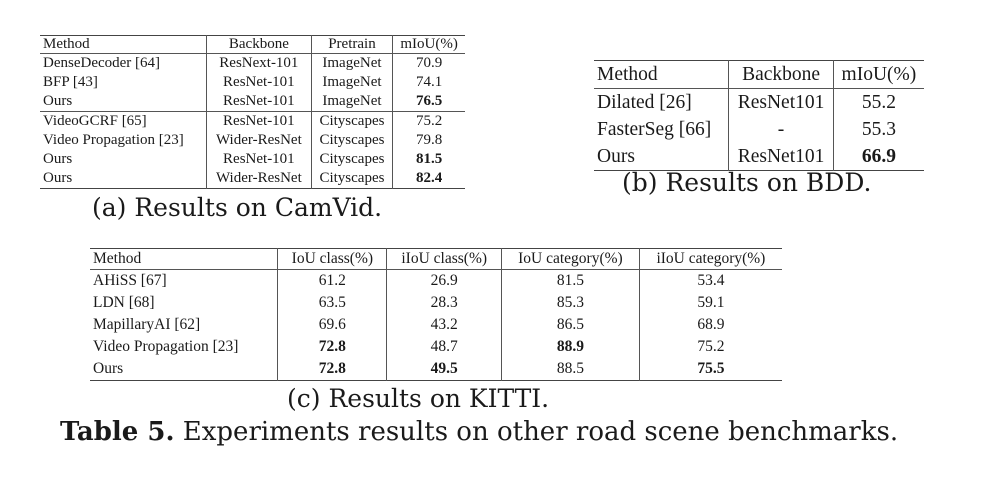  Describe the element at coordinates (418, 398) in the screenshot. I see `kitti-caption: (c) Results on KITTI.` at that location.